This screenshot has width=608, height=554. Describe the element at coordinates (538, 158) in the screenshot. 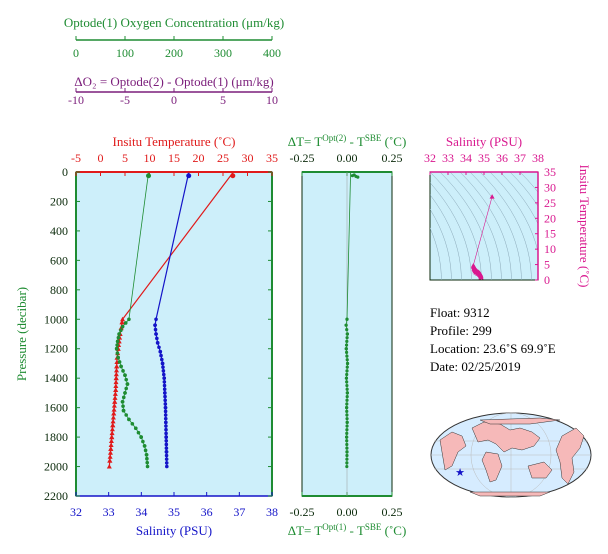

I see `ts-salinity-tick-label: 38` at that location.